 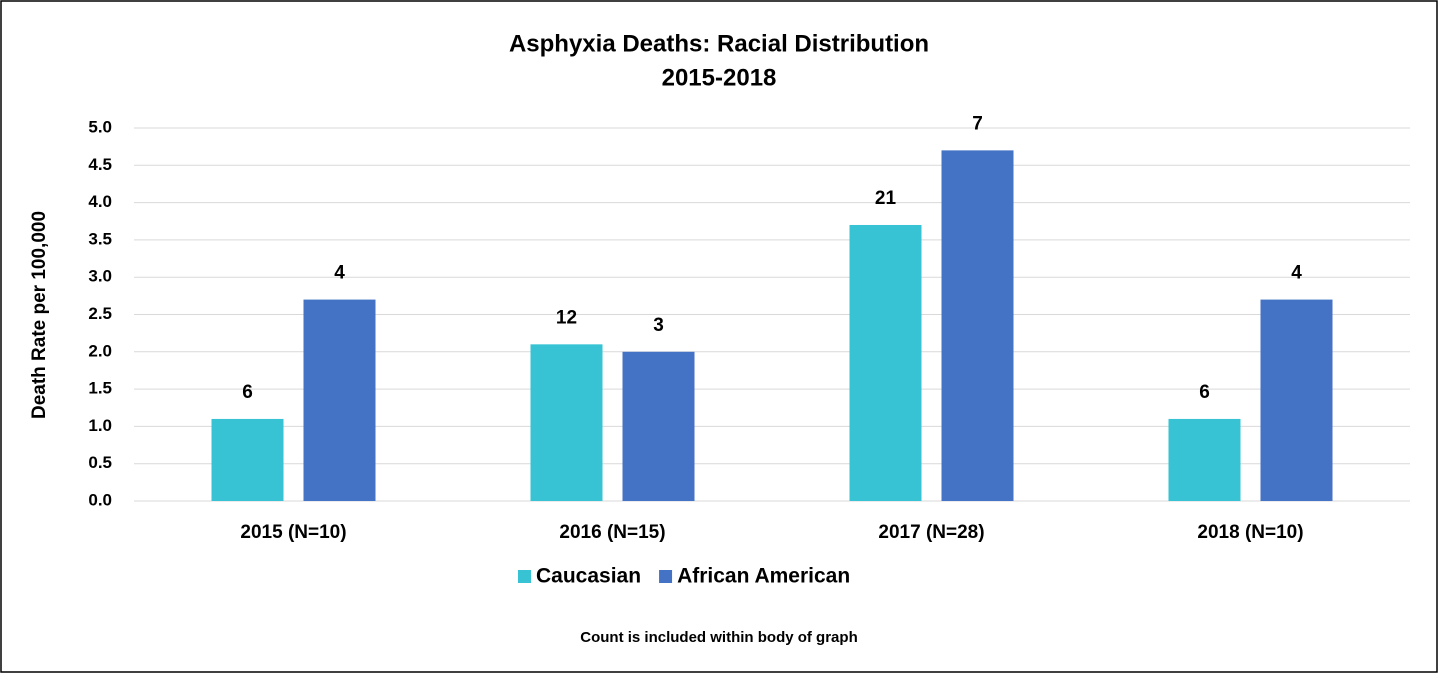 What do you see at coordinates (39, 315) in the screenshot?
I see `y-axis-label: Death Rate per 100,000` at bounding box center [39, 315].